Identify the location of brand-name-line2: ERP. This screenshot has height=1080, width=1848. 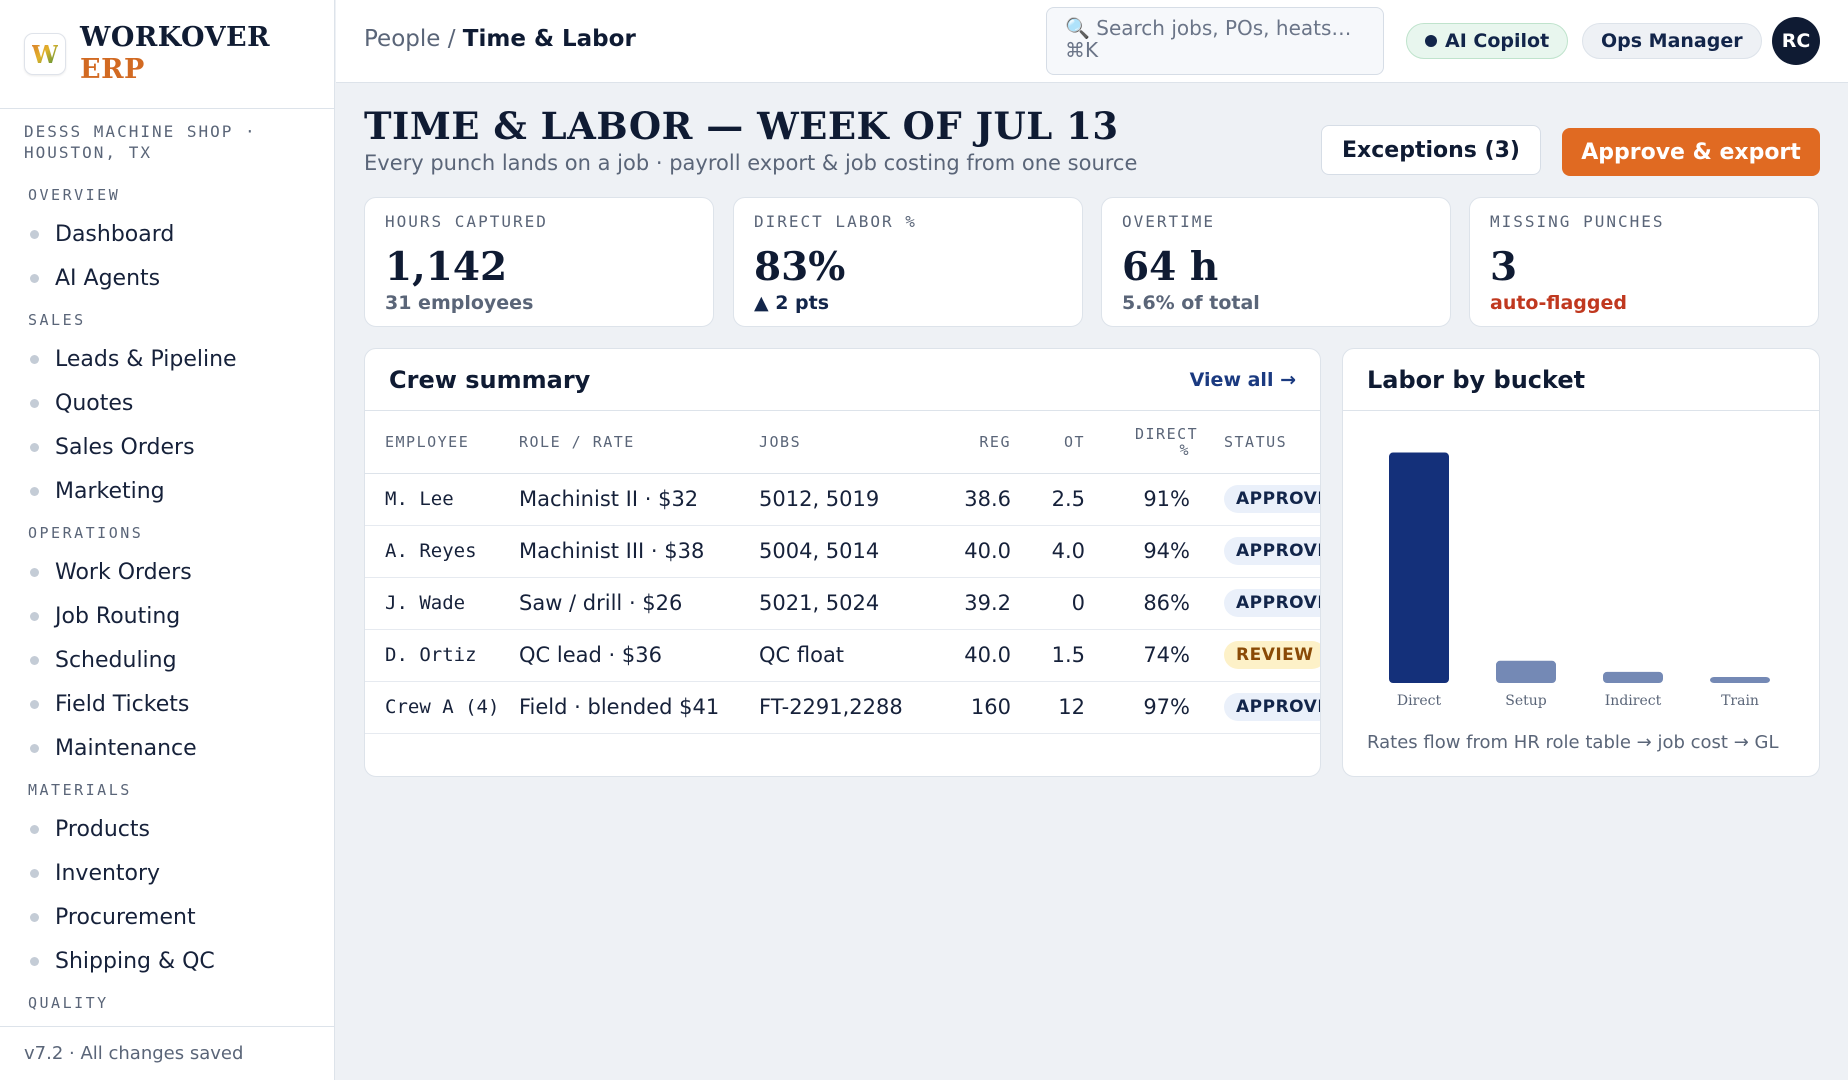
(112, 69).